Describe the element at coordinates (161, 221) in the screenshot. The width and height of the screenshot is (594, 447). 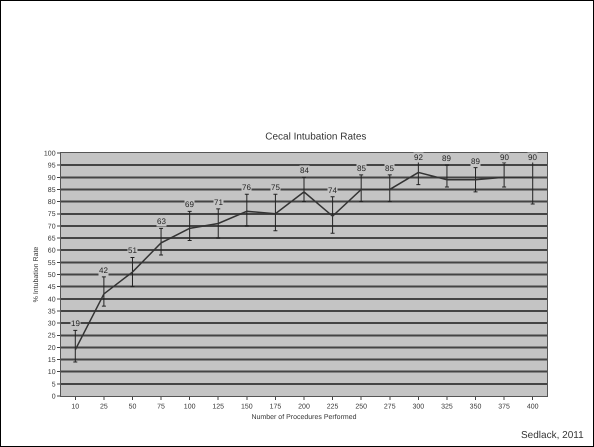
I see `data-label: 63` at that location.